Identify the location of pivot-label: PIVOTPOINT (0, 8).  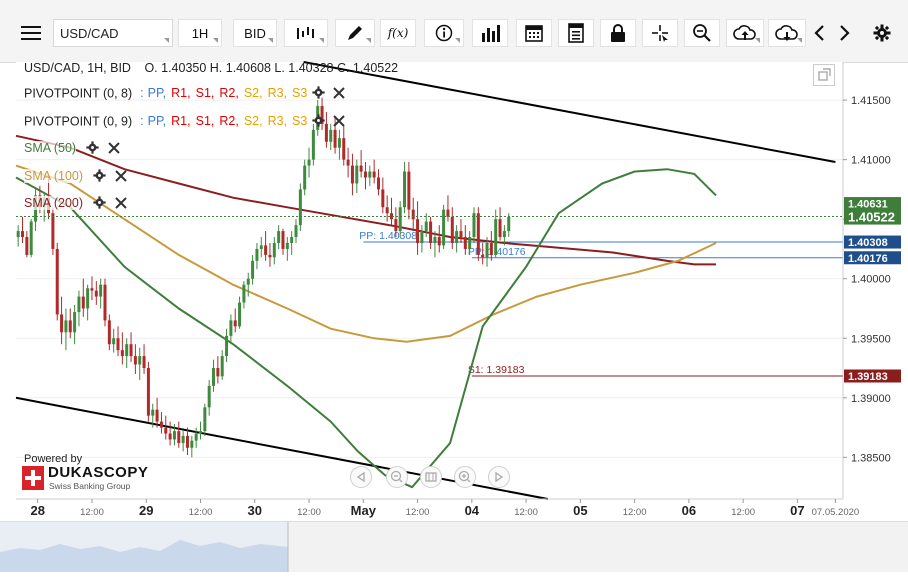
(78, 93).